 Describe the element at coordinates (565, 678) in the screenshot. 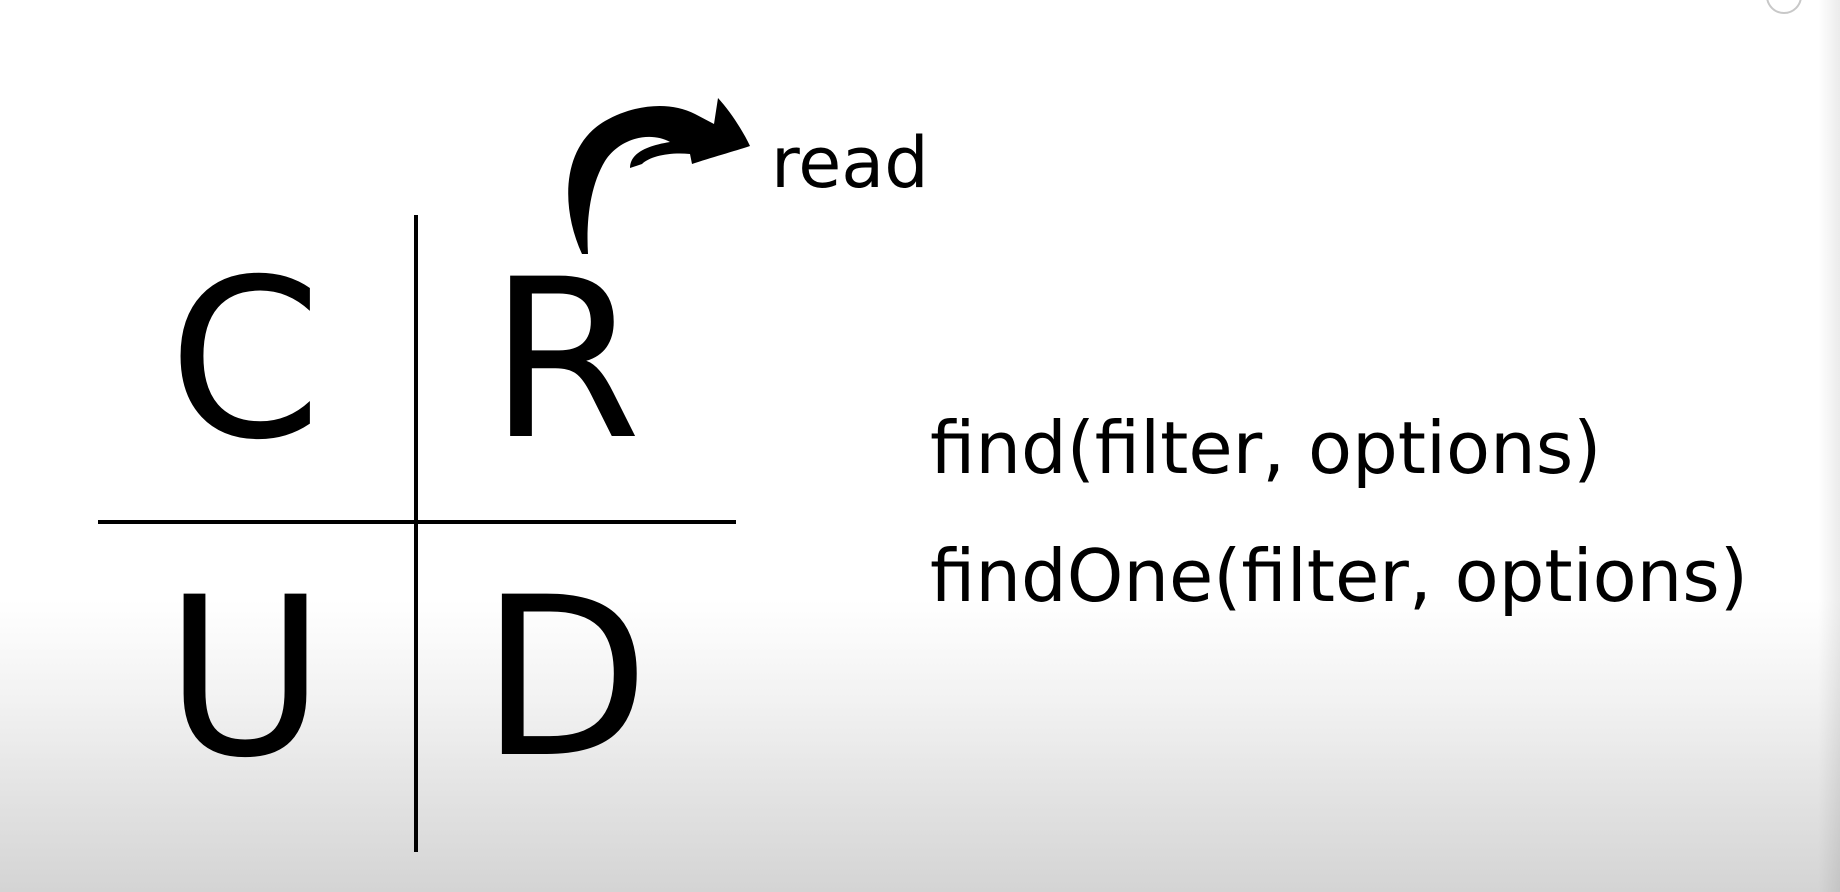

I see `quadrant-letter-delete: D` at that location.